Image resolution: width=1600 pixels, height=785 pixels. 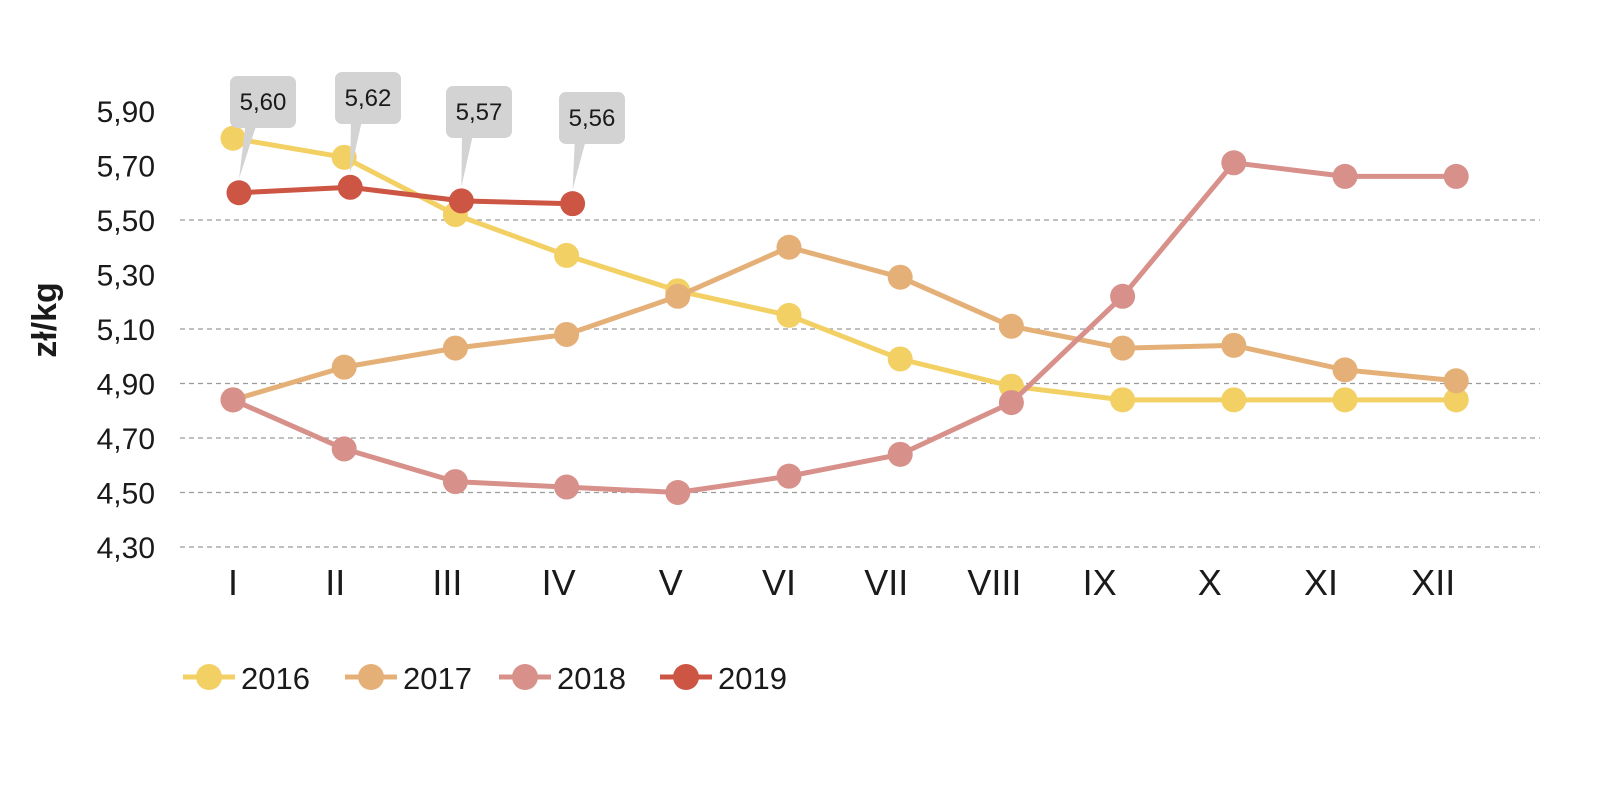 I want to click on x-tick-label: VI, so click(x=779, y=582).